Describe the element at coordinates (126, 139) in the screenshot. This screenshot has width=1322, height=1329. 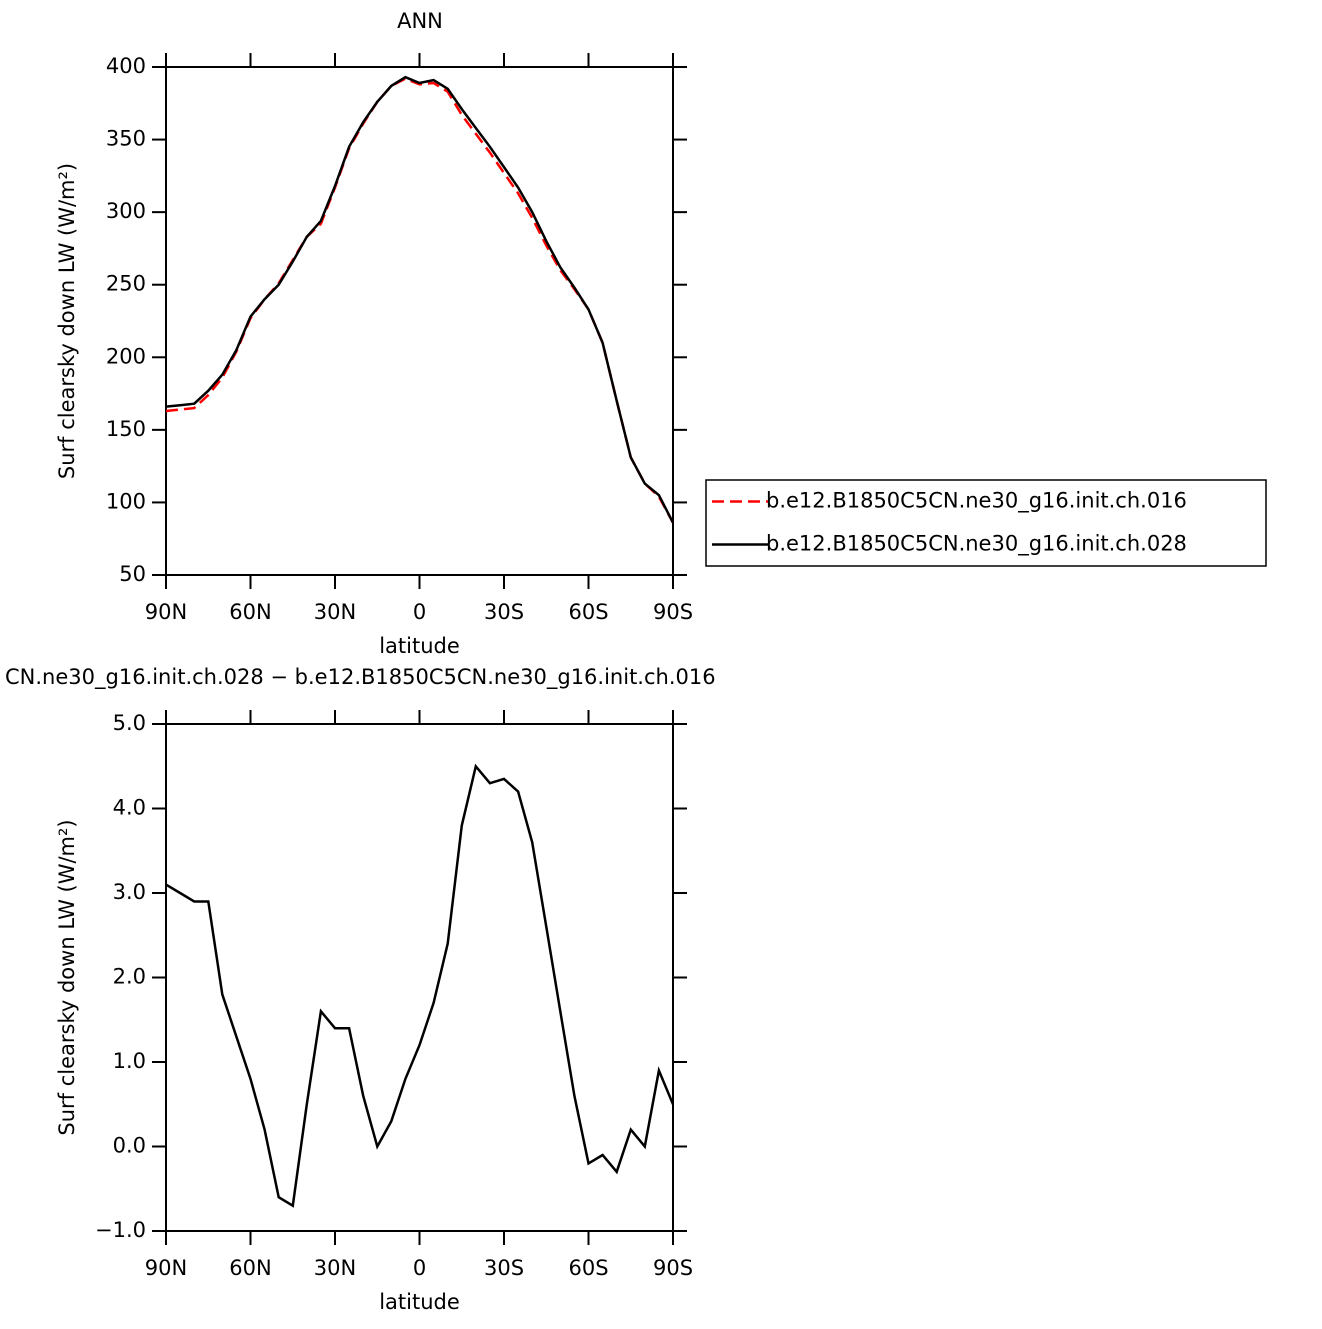
I see `y-tick-label: 350` at that location.